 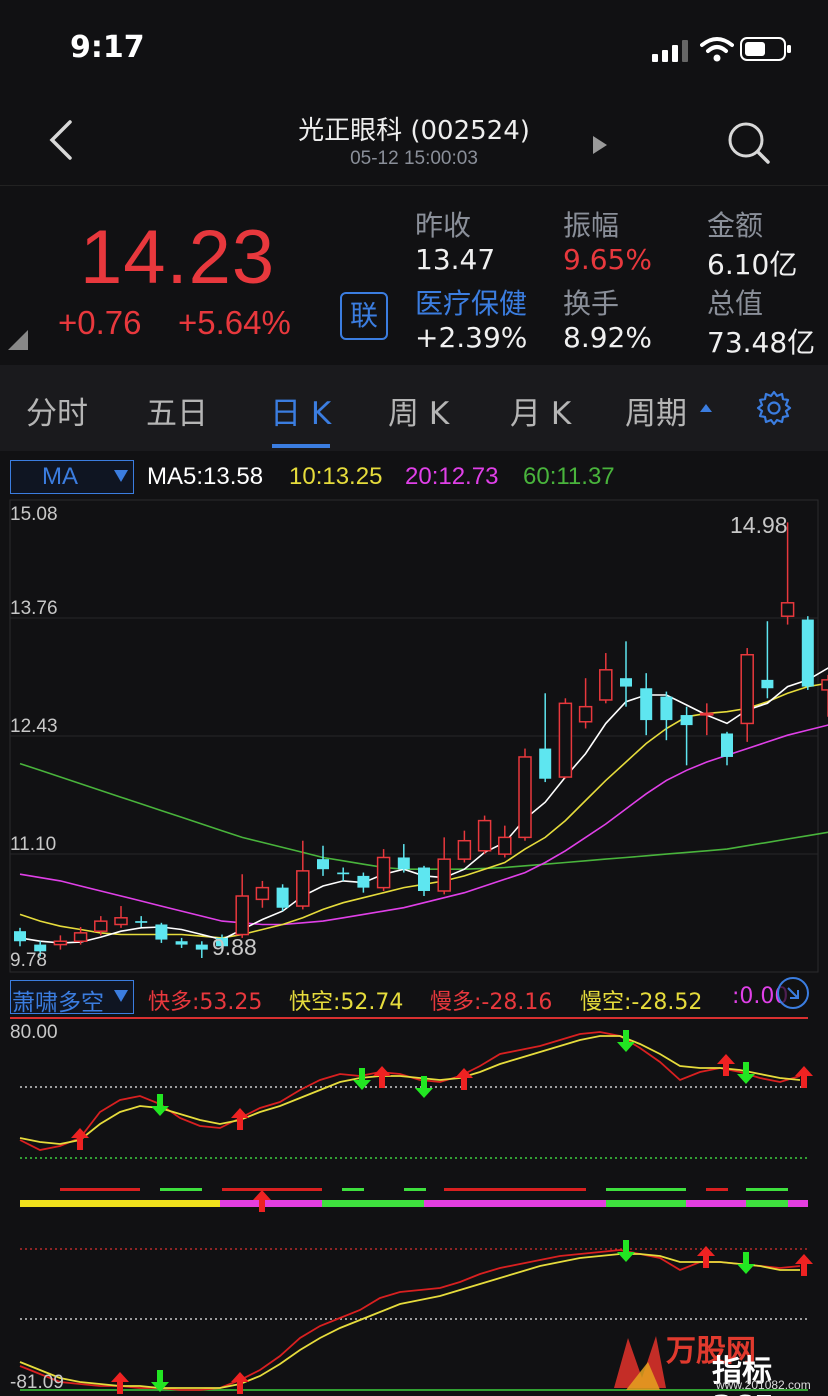 What do you see at coordinates (735, 303) in the screenshot?
I see `market-cap-label: 总值` at bounding box center [735, 303].